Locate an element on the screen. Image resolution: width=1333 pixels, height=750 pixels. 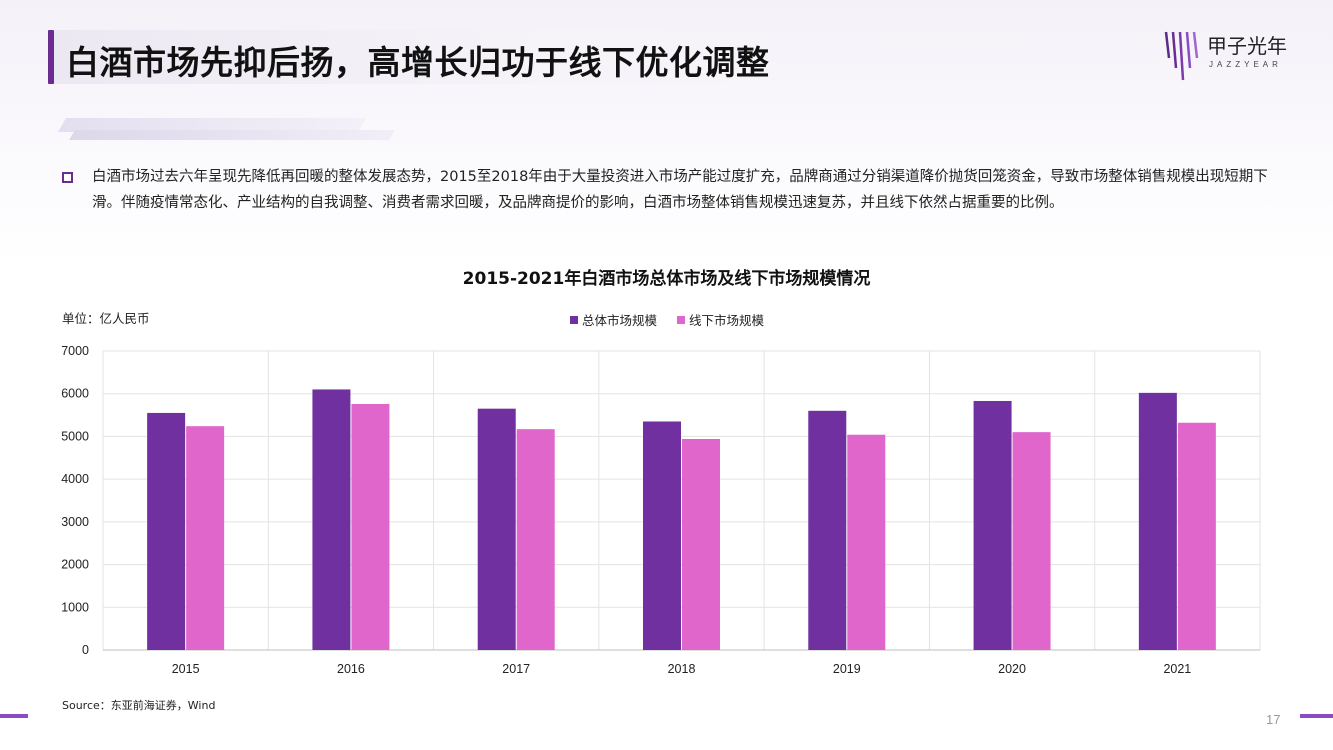
x-tick-label: 2019 is located at coordinates (847, 669).